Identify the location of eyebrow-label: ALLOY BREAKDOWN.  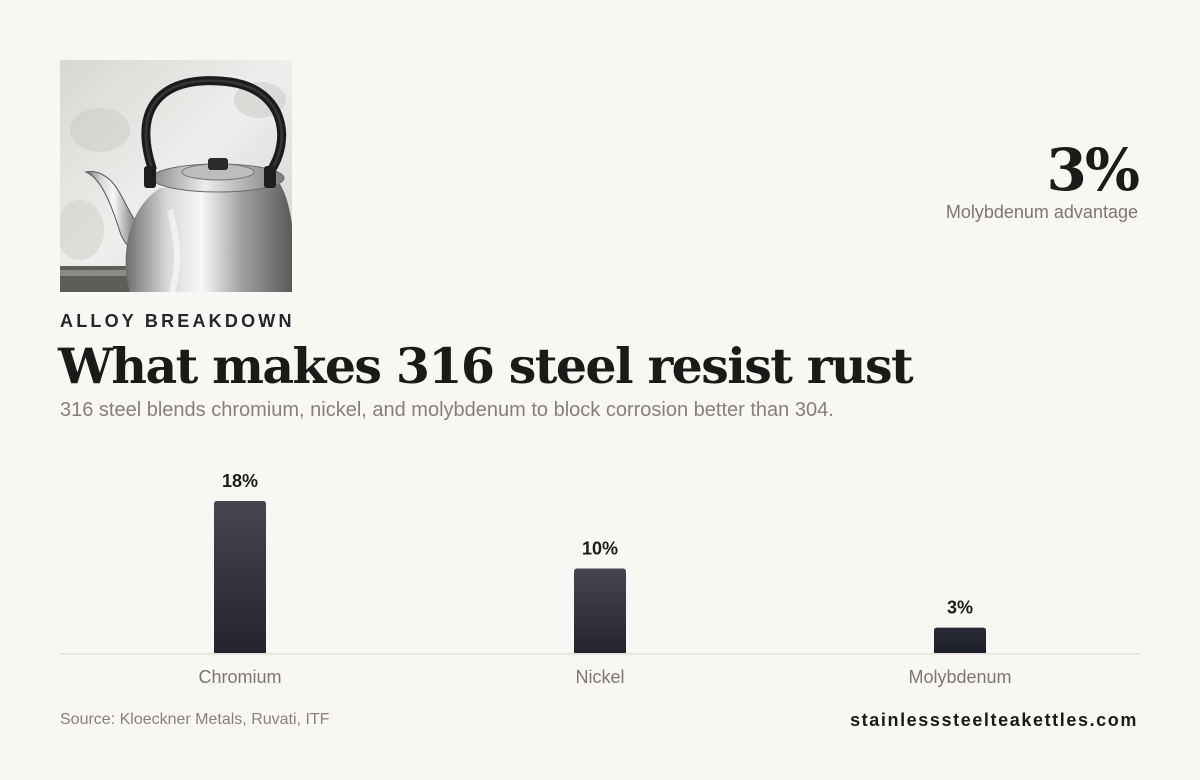
(177, 321).